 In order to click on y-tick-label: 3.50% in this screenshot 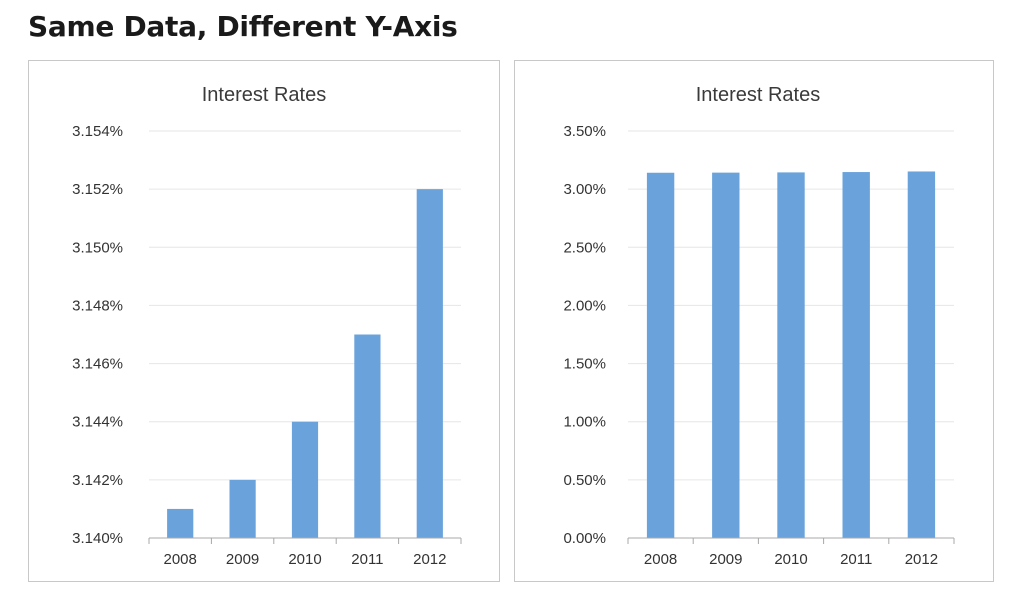, I will do `click(584, 131)`.